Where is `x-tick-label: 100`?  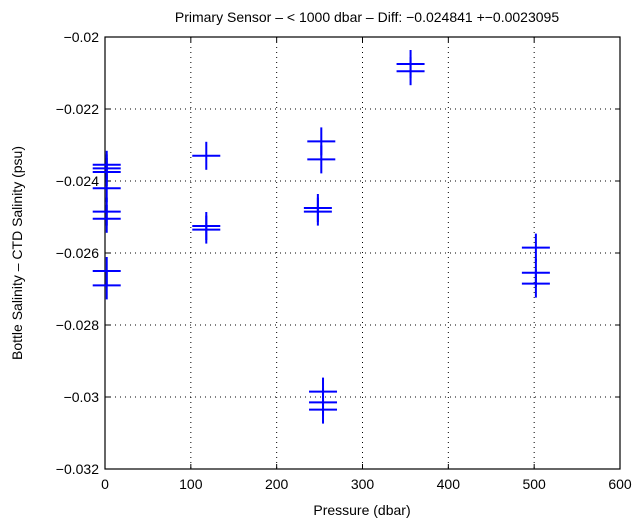
x-tick-label: 100 is located at coordinates (191, 484).